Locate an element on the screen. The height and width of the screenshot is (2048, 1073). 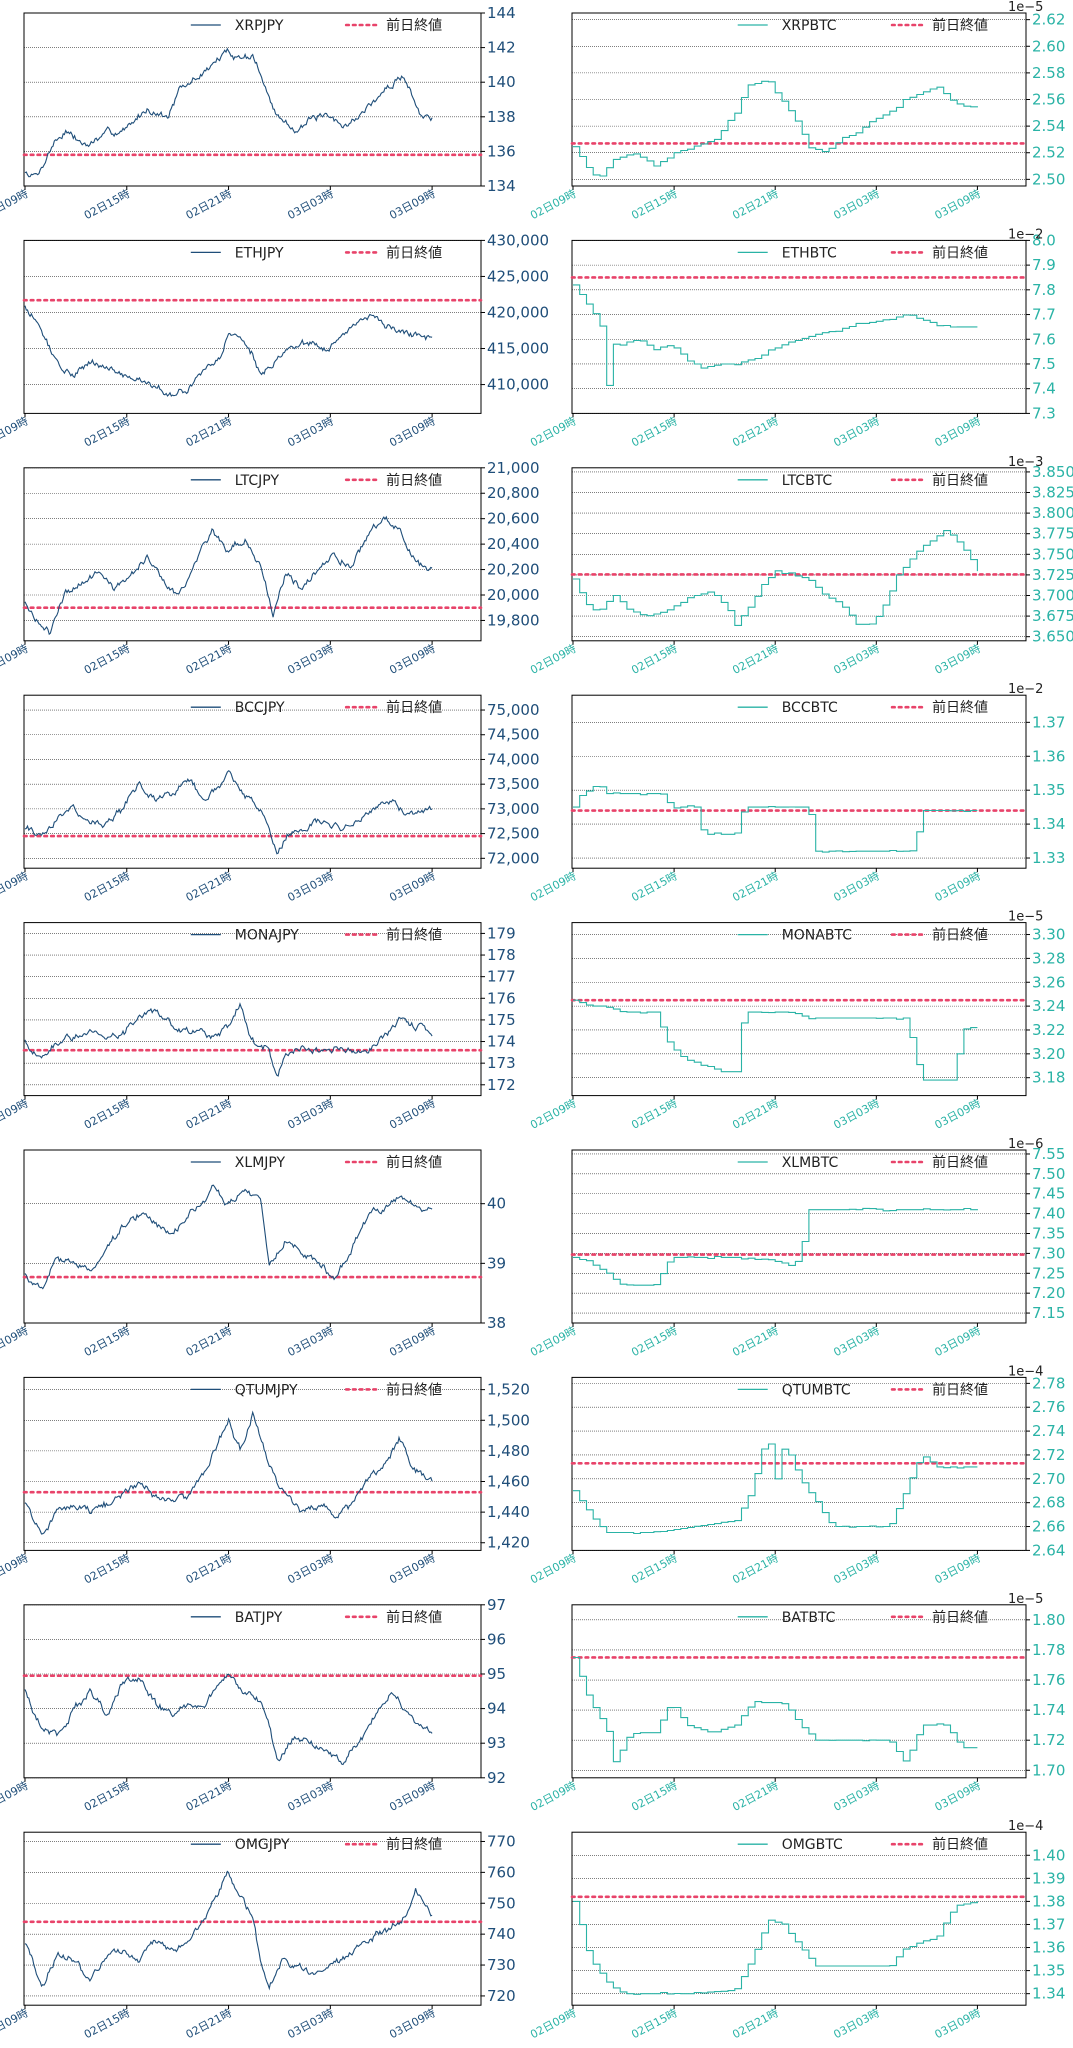
y-tick-label: 1,440 is located at coordinates (508, 1512).